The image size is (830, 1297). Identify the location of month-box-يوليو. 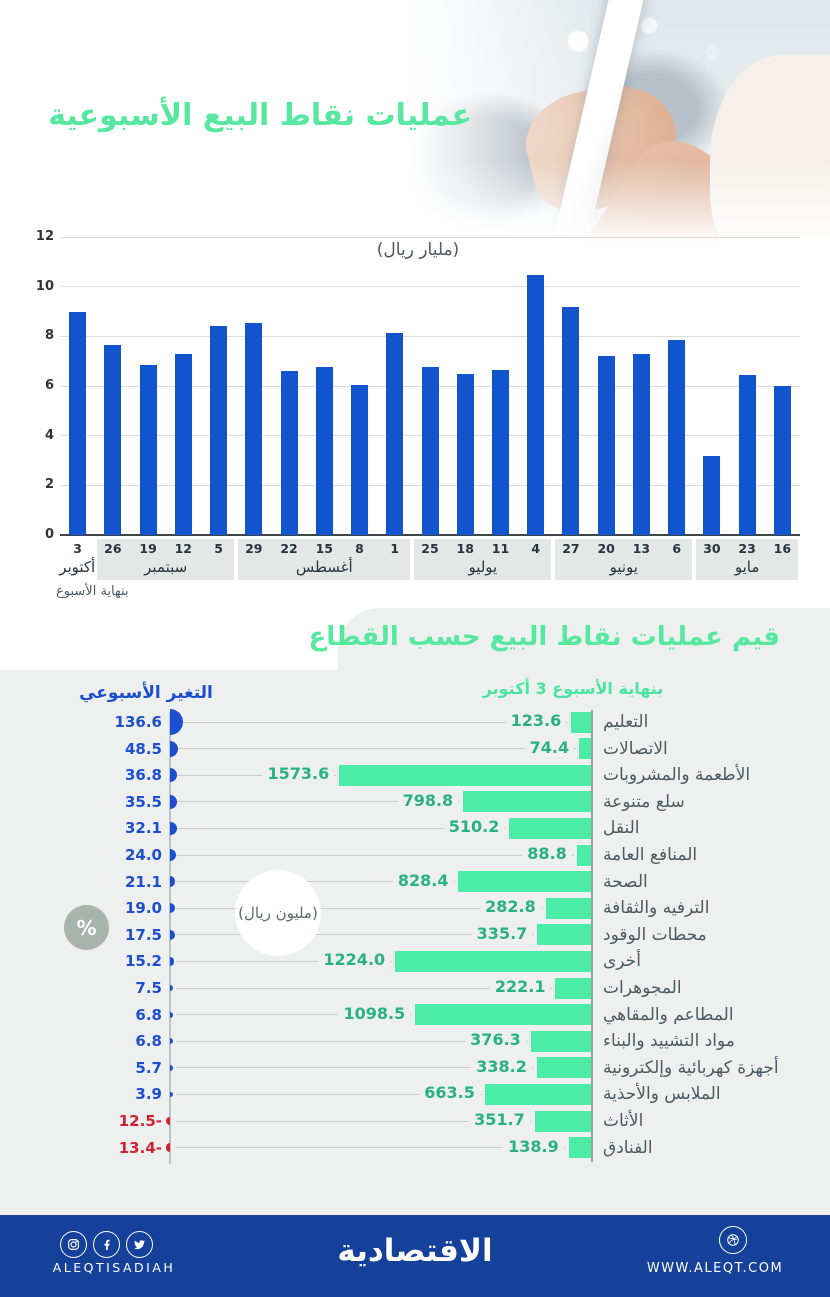
(483, 559).